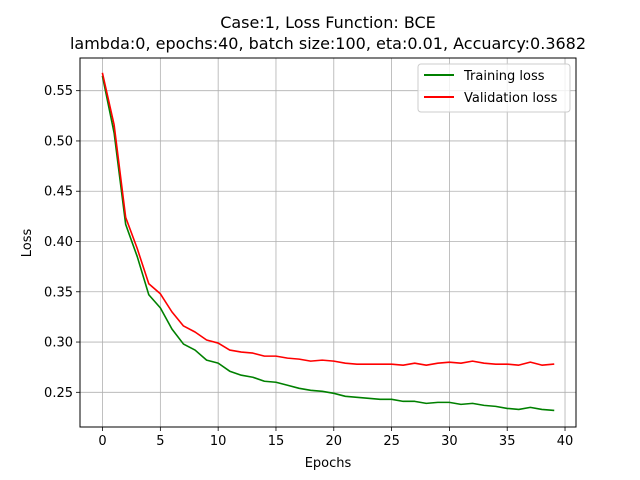 This screenshot has height=480, width=640. I want to click on legend-label-validation: Validation loss, so click(511, 98).